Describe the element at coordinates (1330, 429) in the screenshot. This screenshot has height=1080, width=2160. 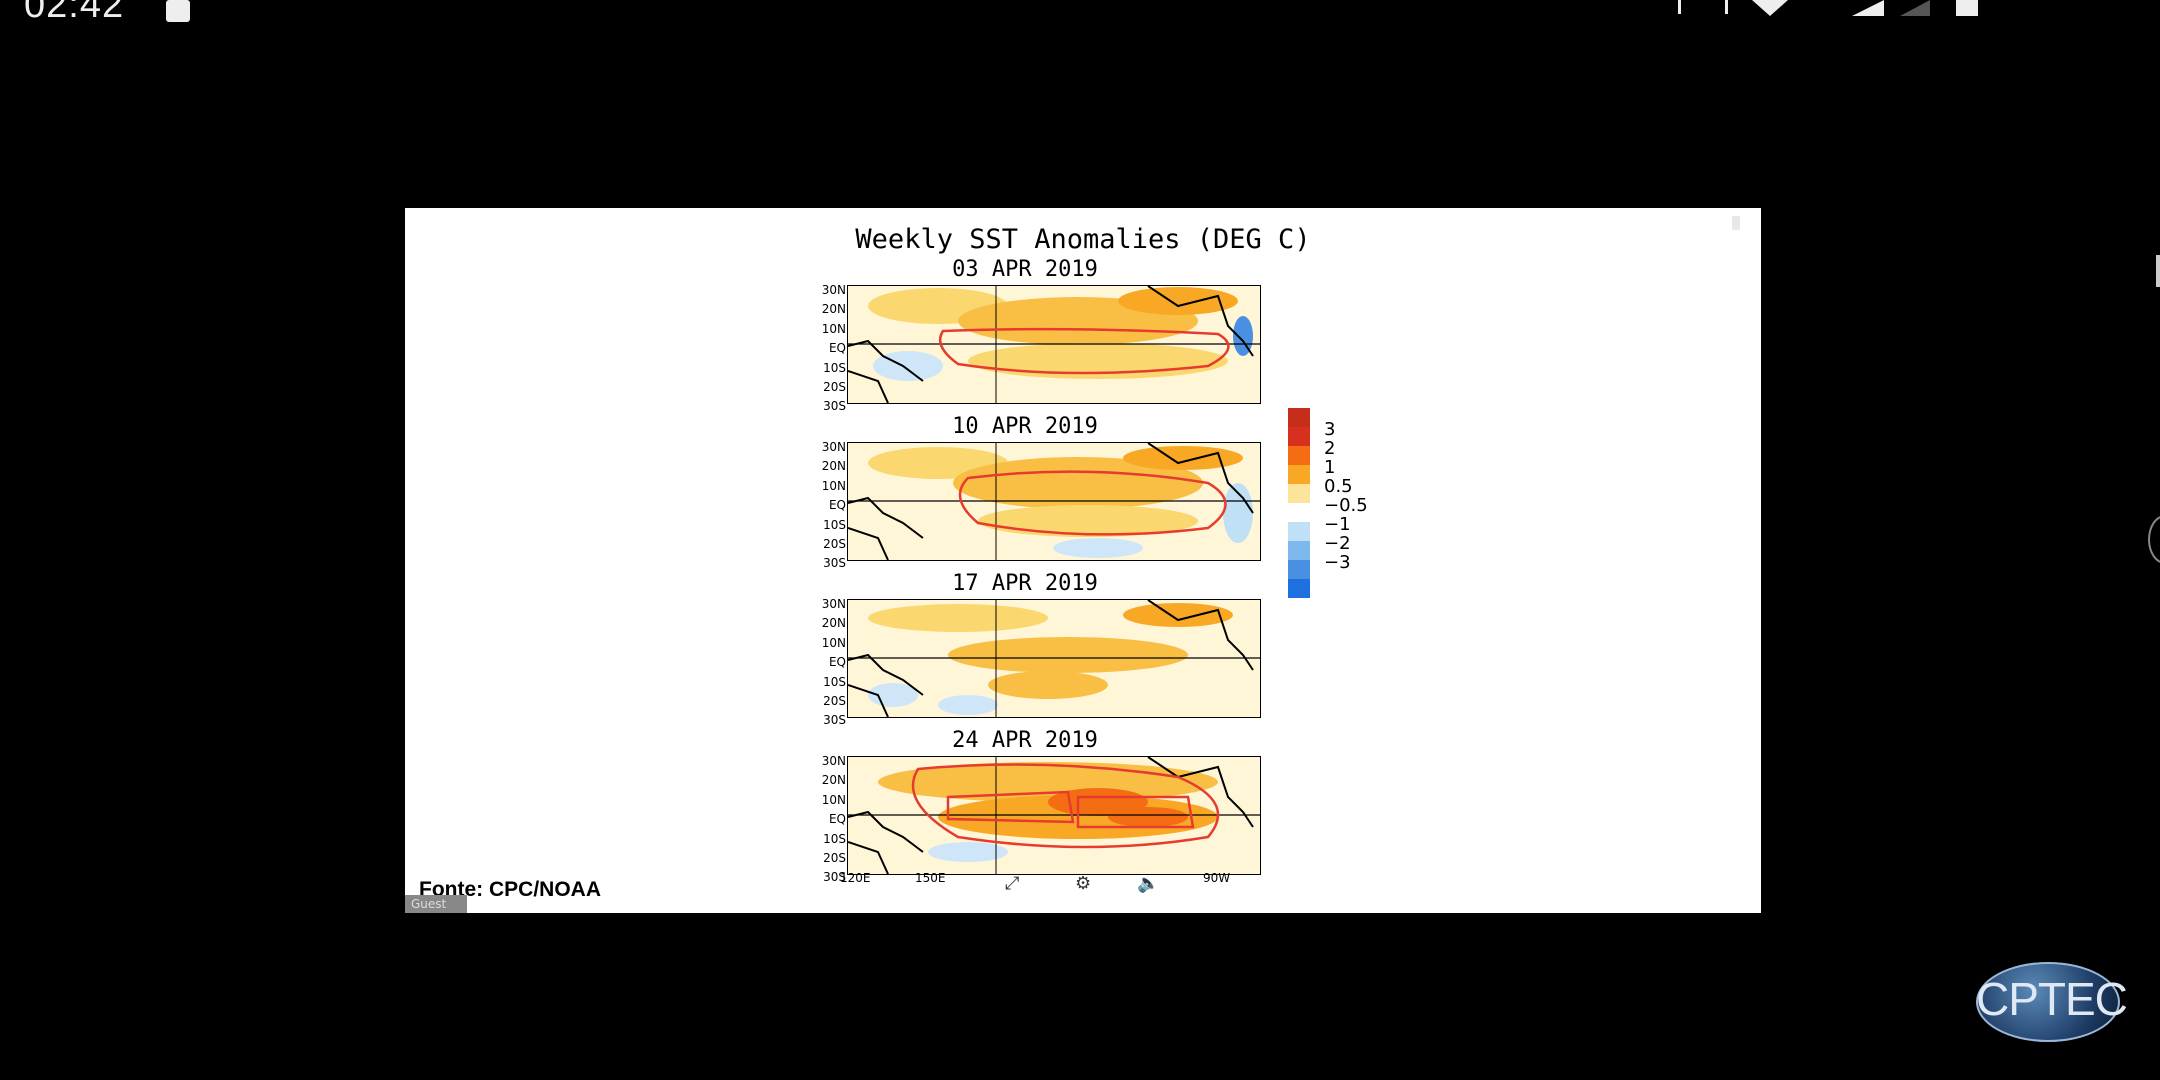
I see `legend-label: 3` at that location.